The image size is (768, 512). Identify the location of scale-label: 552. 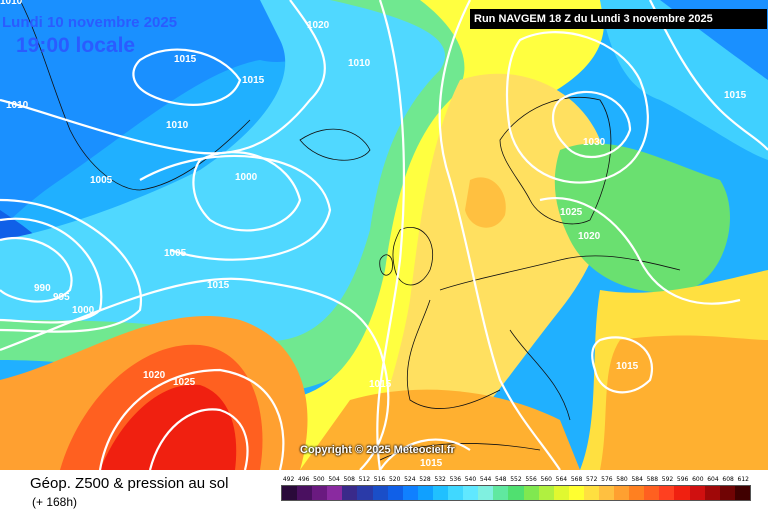
(516, 479).